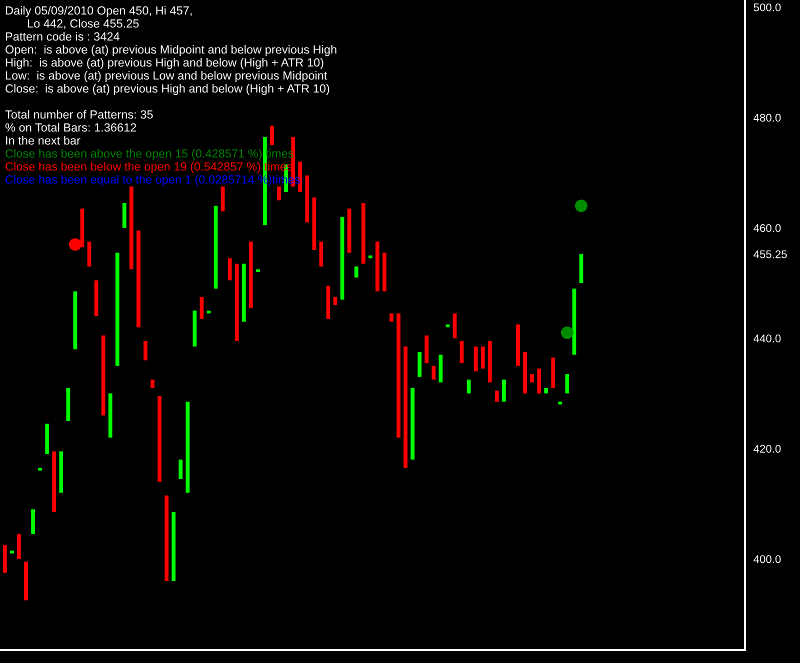 The width and height of the screenshot is (800, 663). Describe the element at coordinates (767, 448) in the screenshot. I see `y-tick-label: 420.0` at that location.